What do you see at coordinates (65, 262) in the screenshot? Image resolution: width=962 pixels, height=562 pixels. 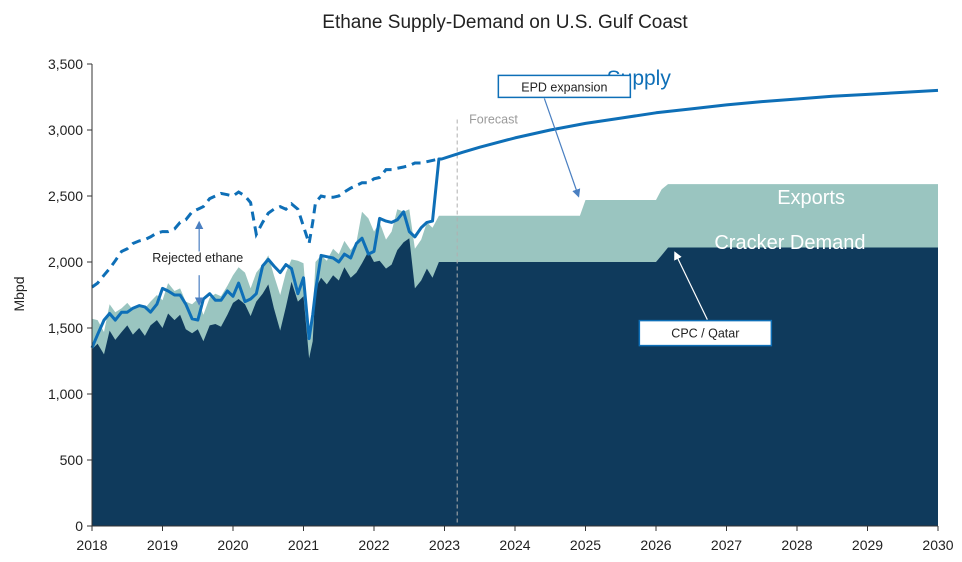 I see `y-tick-label: 2,000` at bounding box center [65, 262].